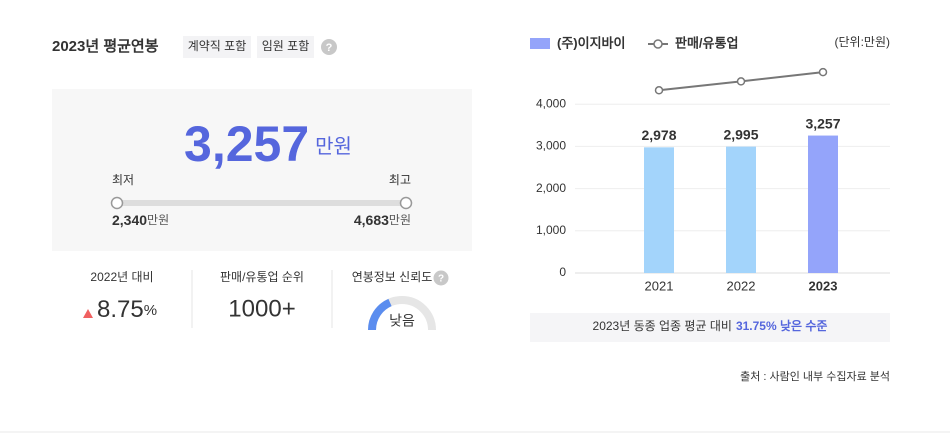  Describe the element at coordinates (120, 309) in the screenshot. I see `stat-number: 8.75` at that location.